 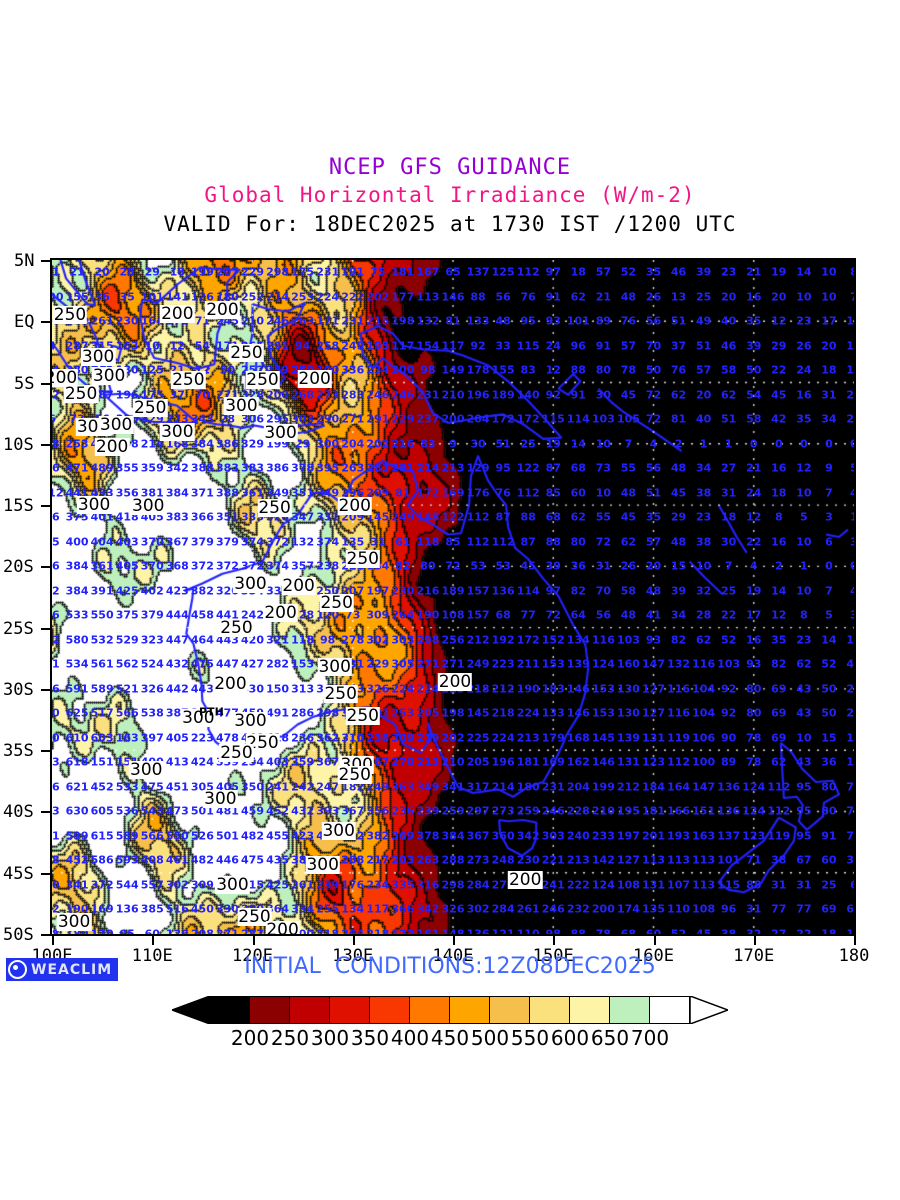 I want to click on grid-value: 18, so click(x=177, y=272).